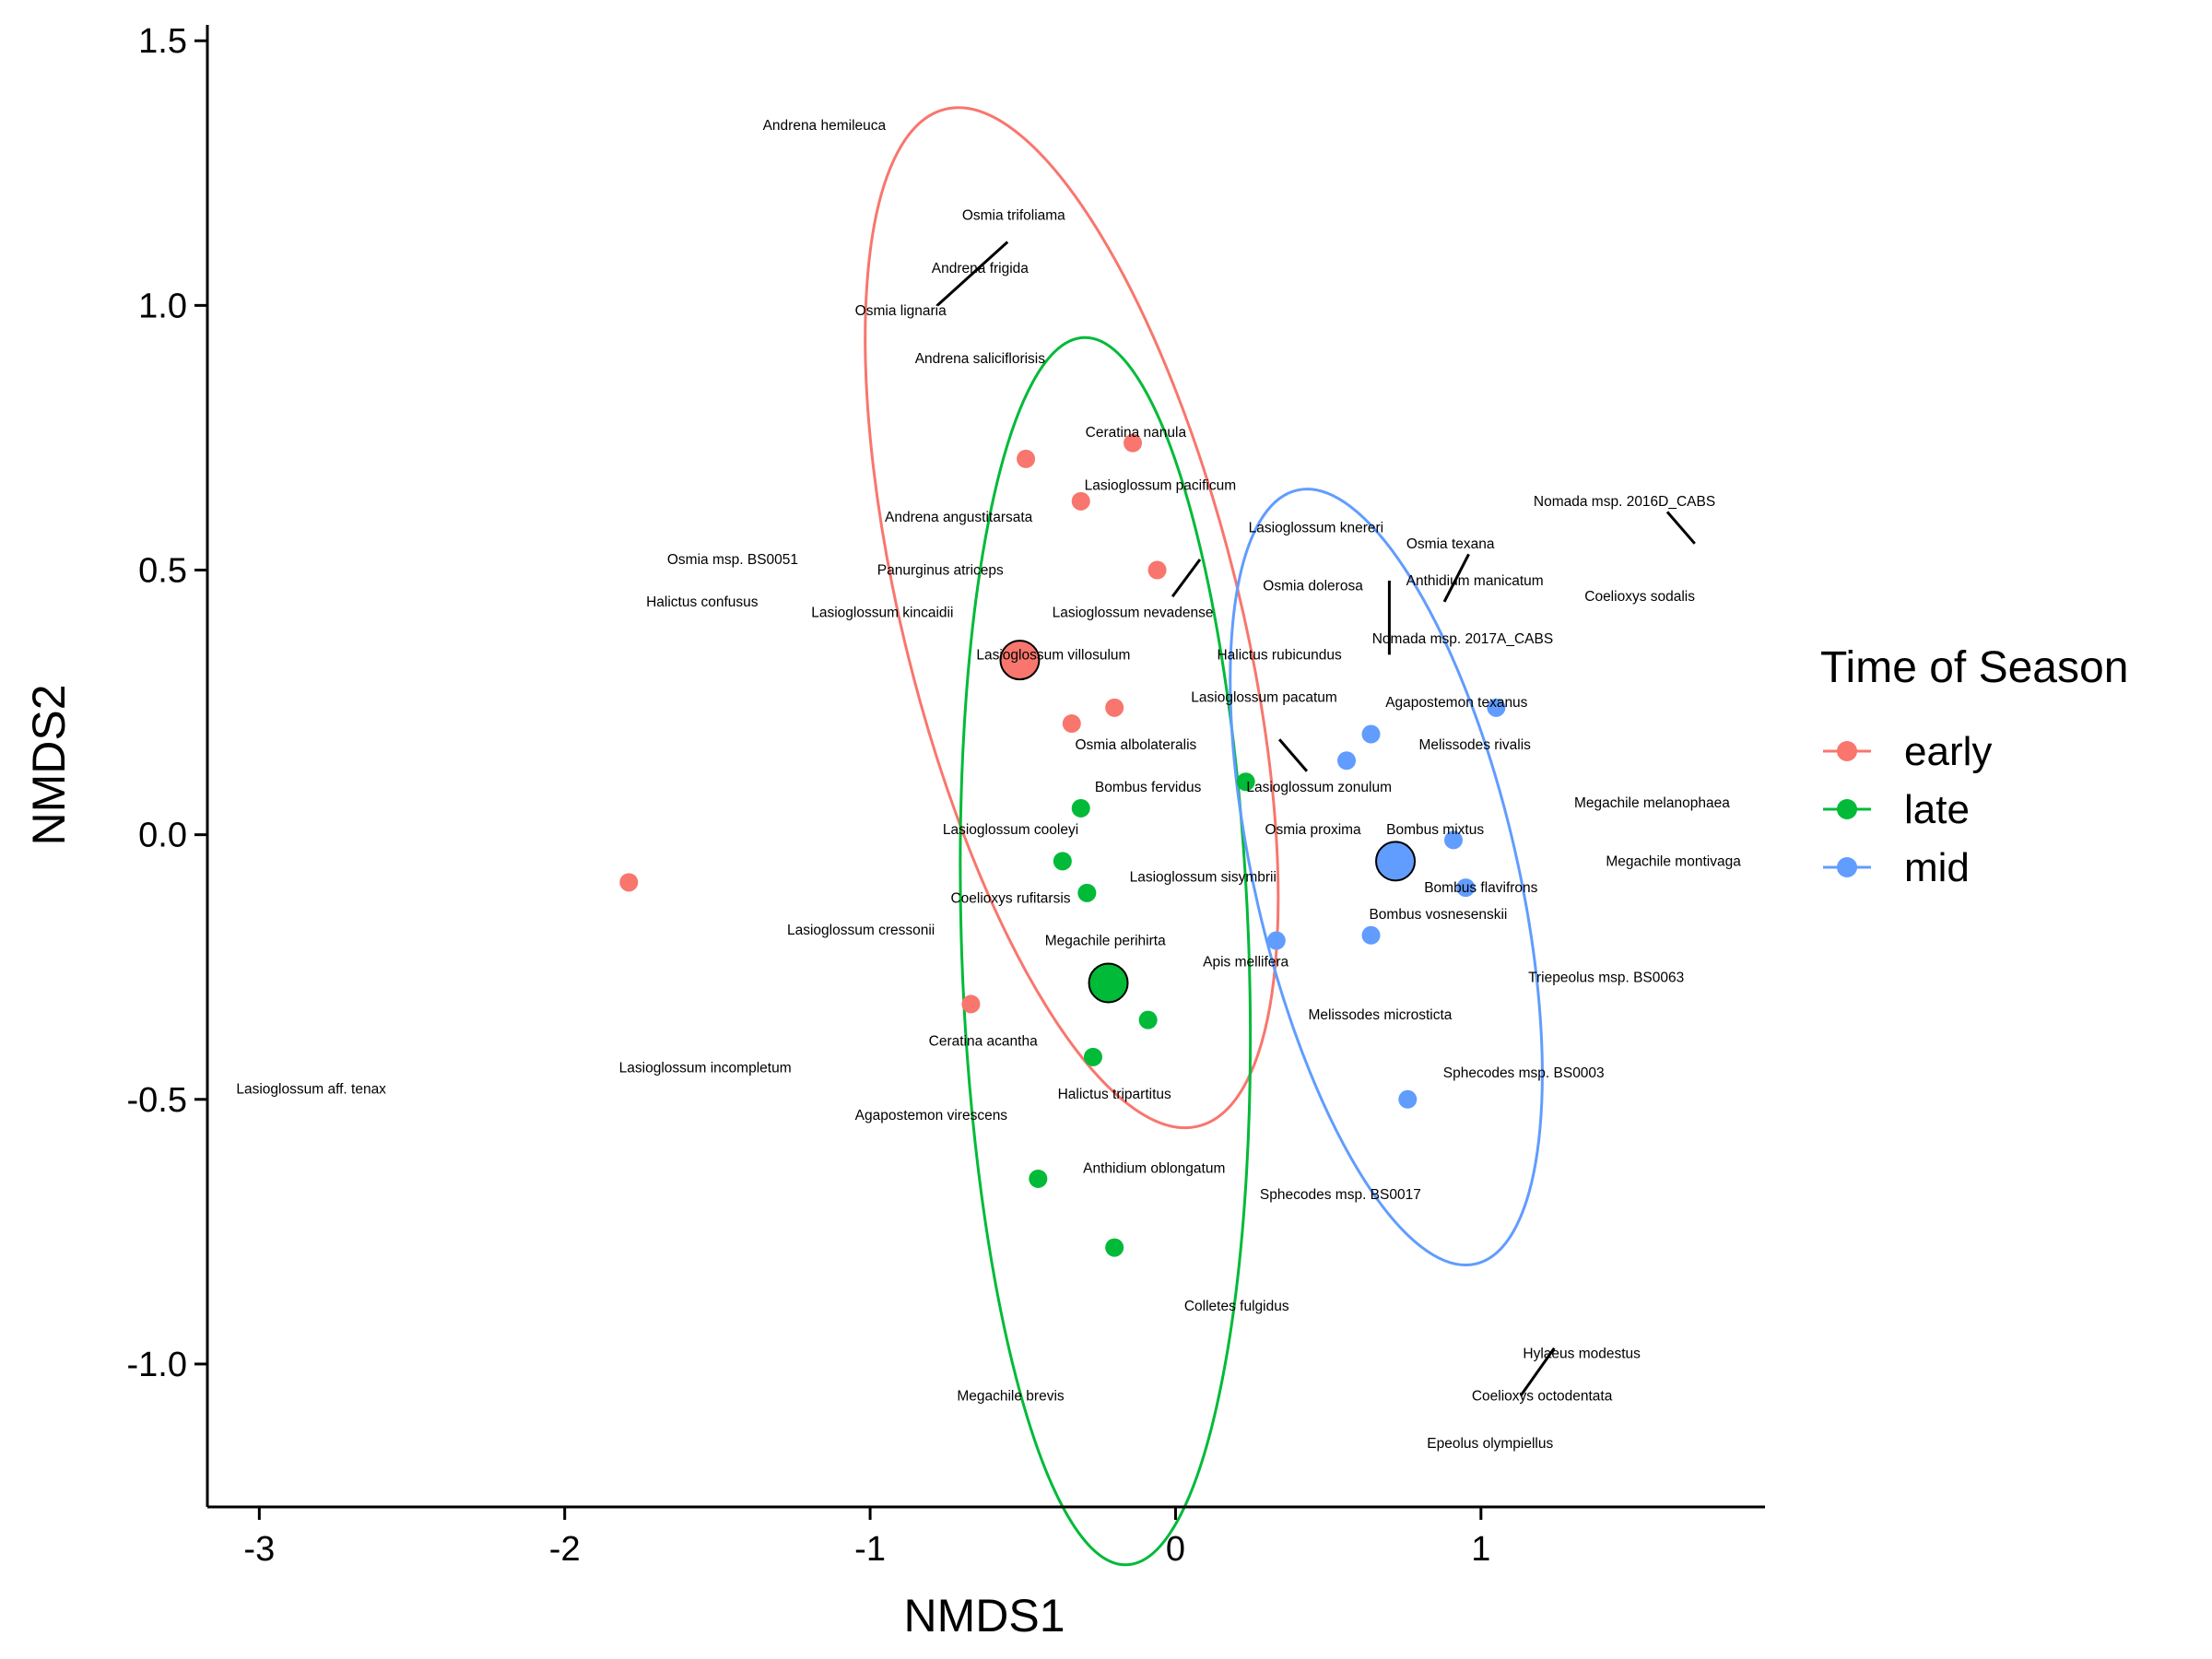  I want to click on species-label: Melissodes microsticta, so click(1381, 1015).